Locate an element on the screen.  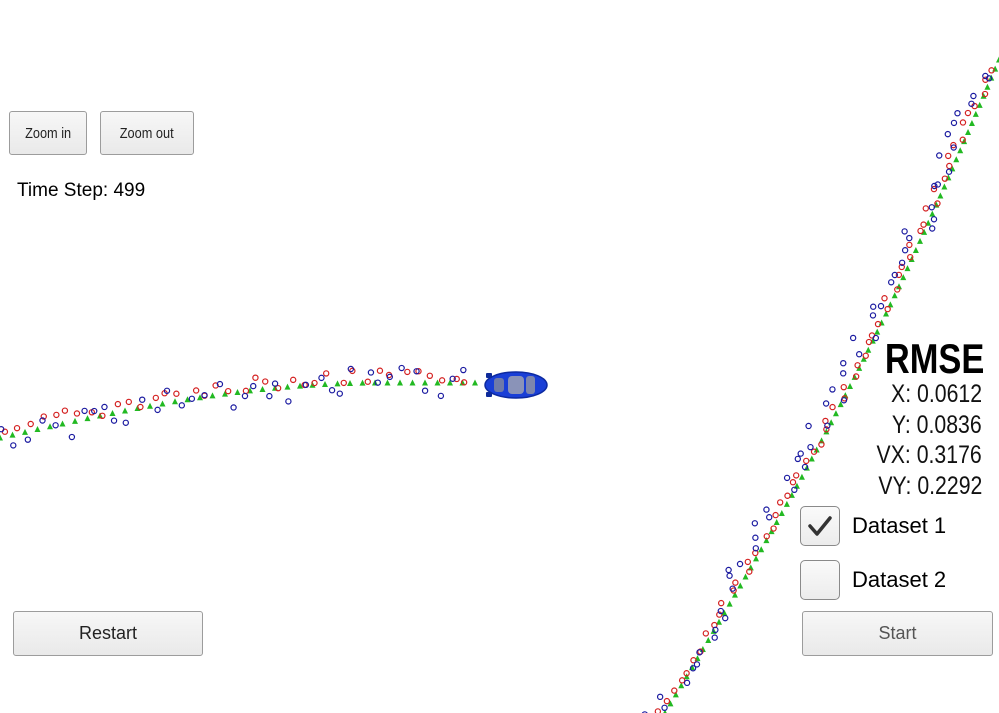
dataset-2-checkbox is located at coordinates (820, 580).